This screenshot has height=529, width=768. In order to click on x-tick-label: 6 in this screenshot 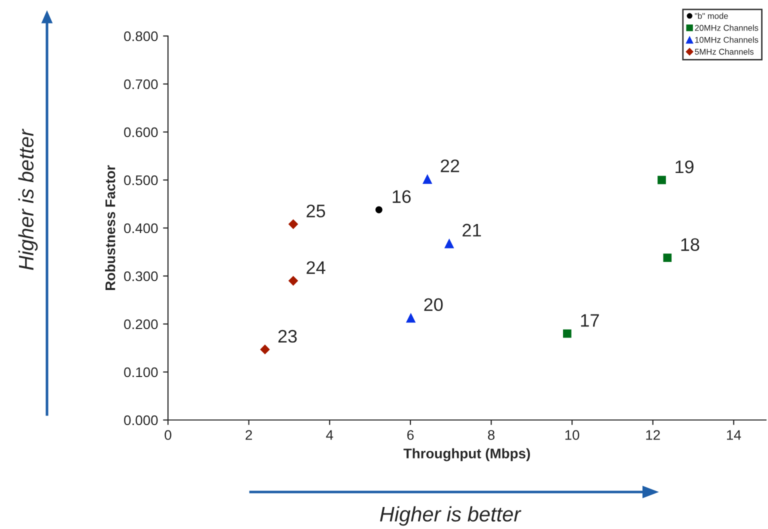, I will do `click(410, 435)`.